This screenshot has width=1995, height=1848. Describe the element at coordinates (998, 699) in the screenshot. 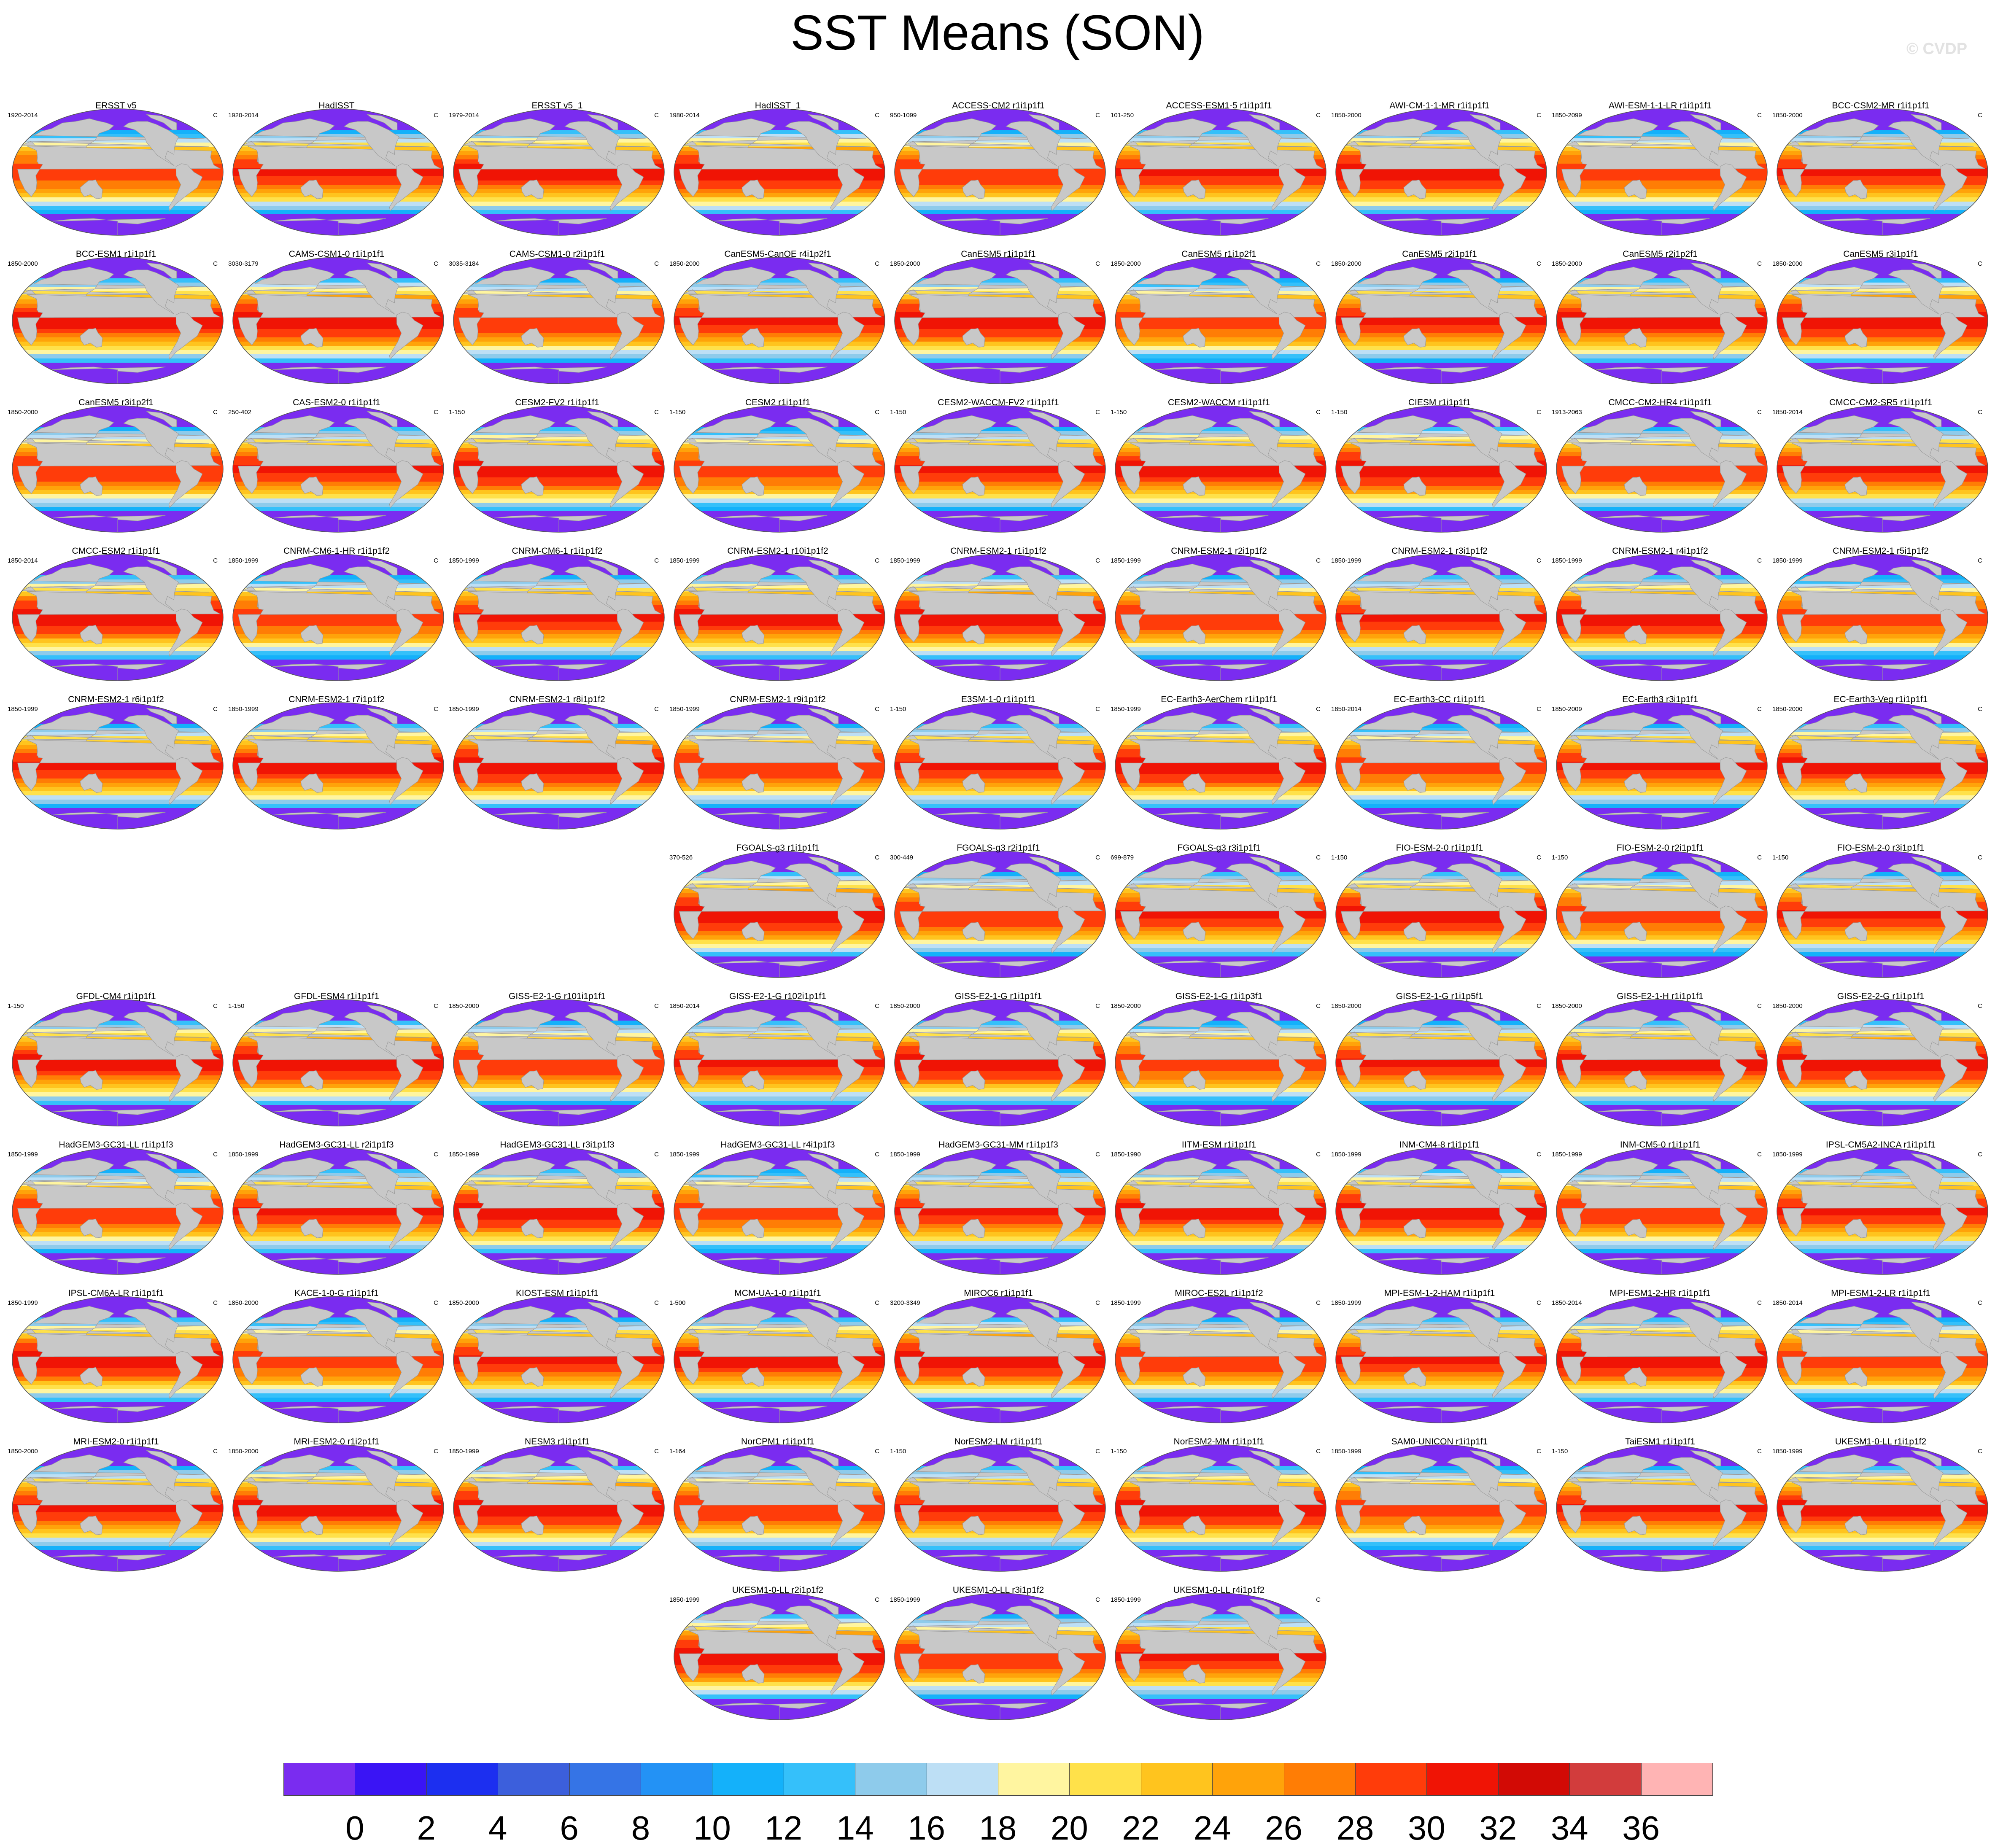

I see `panel-title: E3SM-1-0 r1i1p1f1` at that location.